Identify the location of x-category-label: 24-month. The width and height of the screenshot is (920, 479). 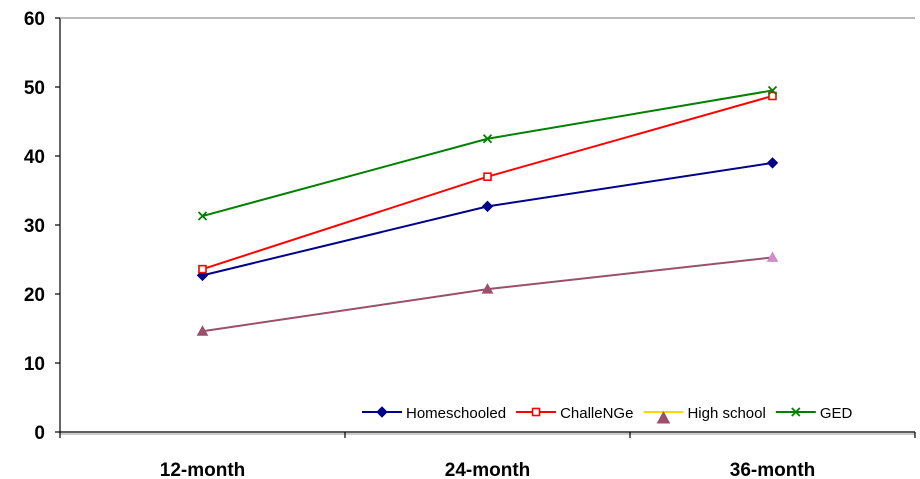
(488, 469).